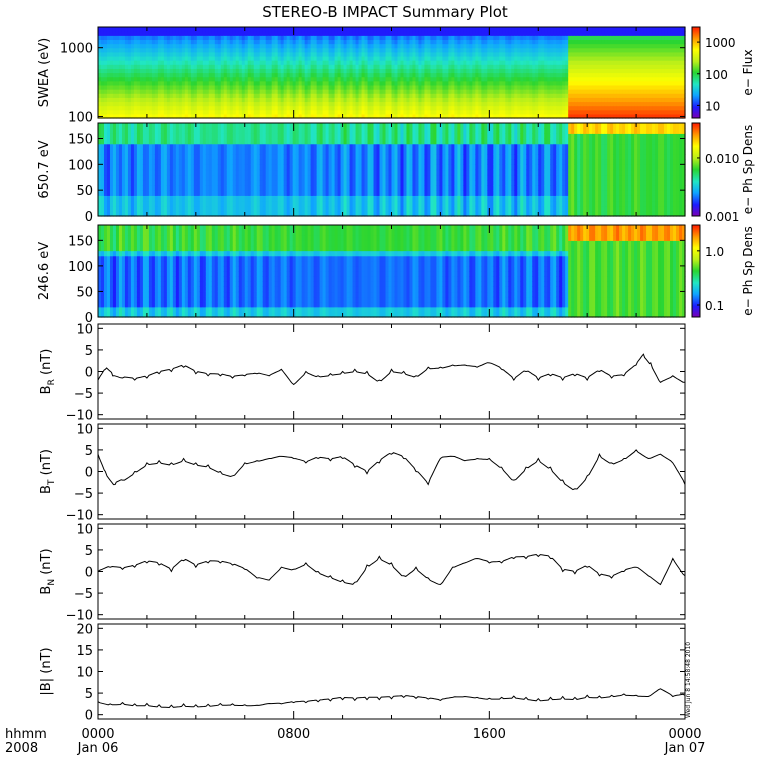 The image size is (780, 780). I want to click on ytick-label-br: −5, so click(83, 394).